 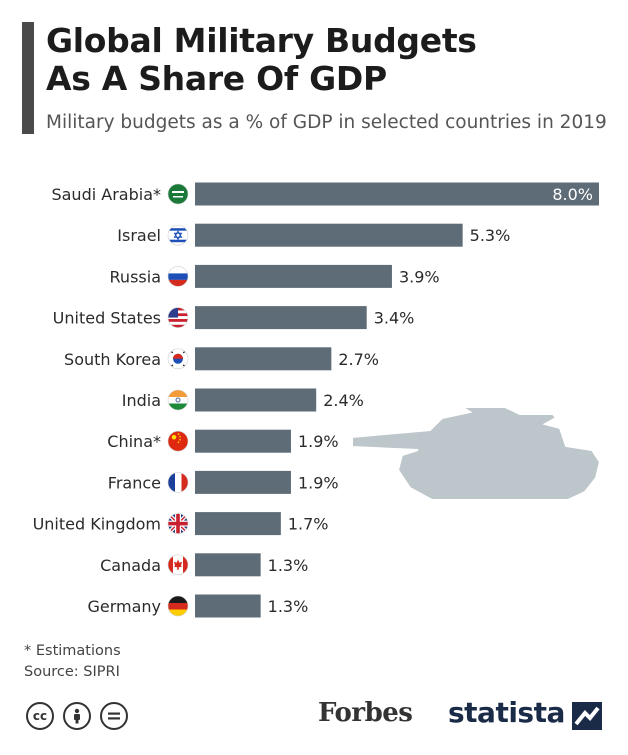 What do you see at coordinates (141, 400) in the screenshot?
I see `category-label: India` at bounding box center [141, 400].